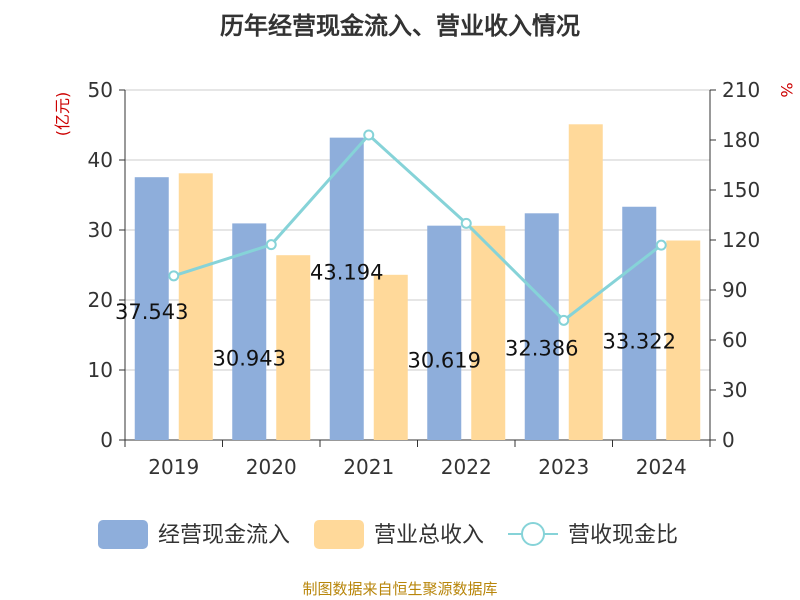 The height and width of the screenshot is (600, 800). I want to click on bar-data-label: 30.619, so click(444, 361).